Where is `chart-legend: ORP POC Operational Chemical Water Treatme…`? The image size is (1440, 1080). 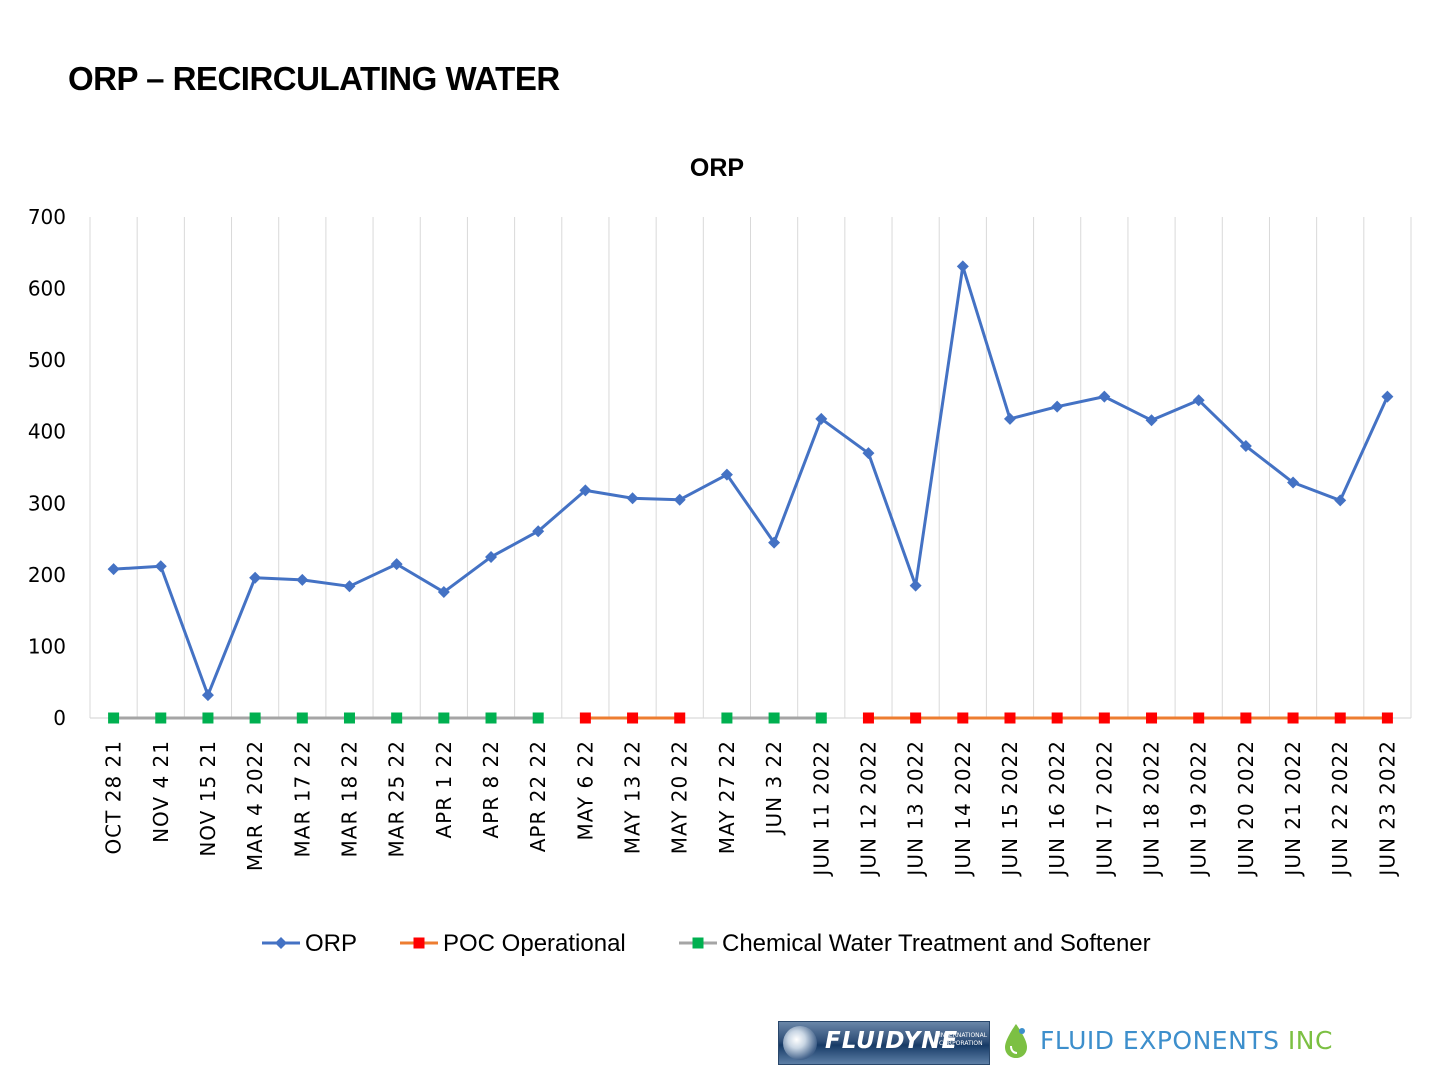
chart-legend: ORP POC Operational Chemical Water Treatme… is located at coordinates (706, 943).